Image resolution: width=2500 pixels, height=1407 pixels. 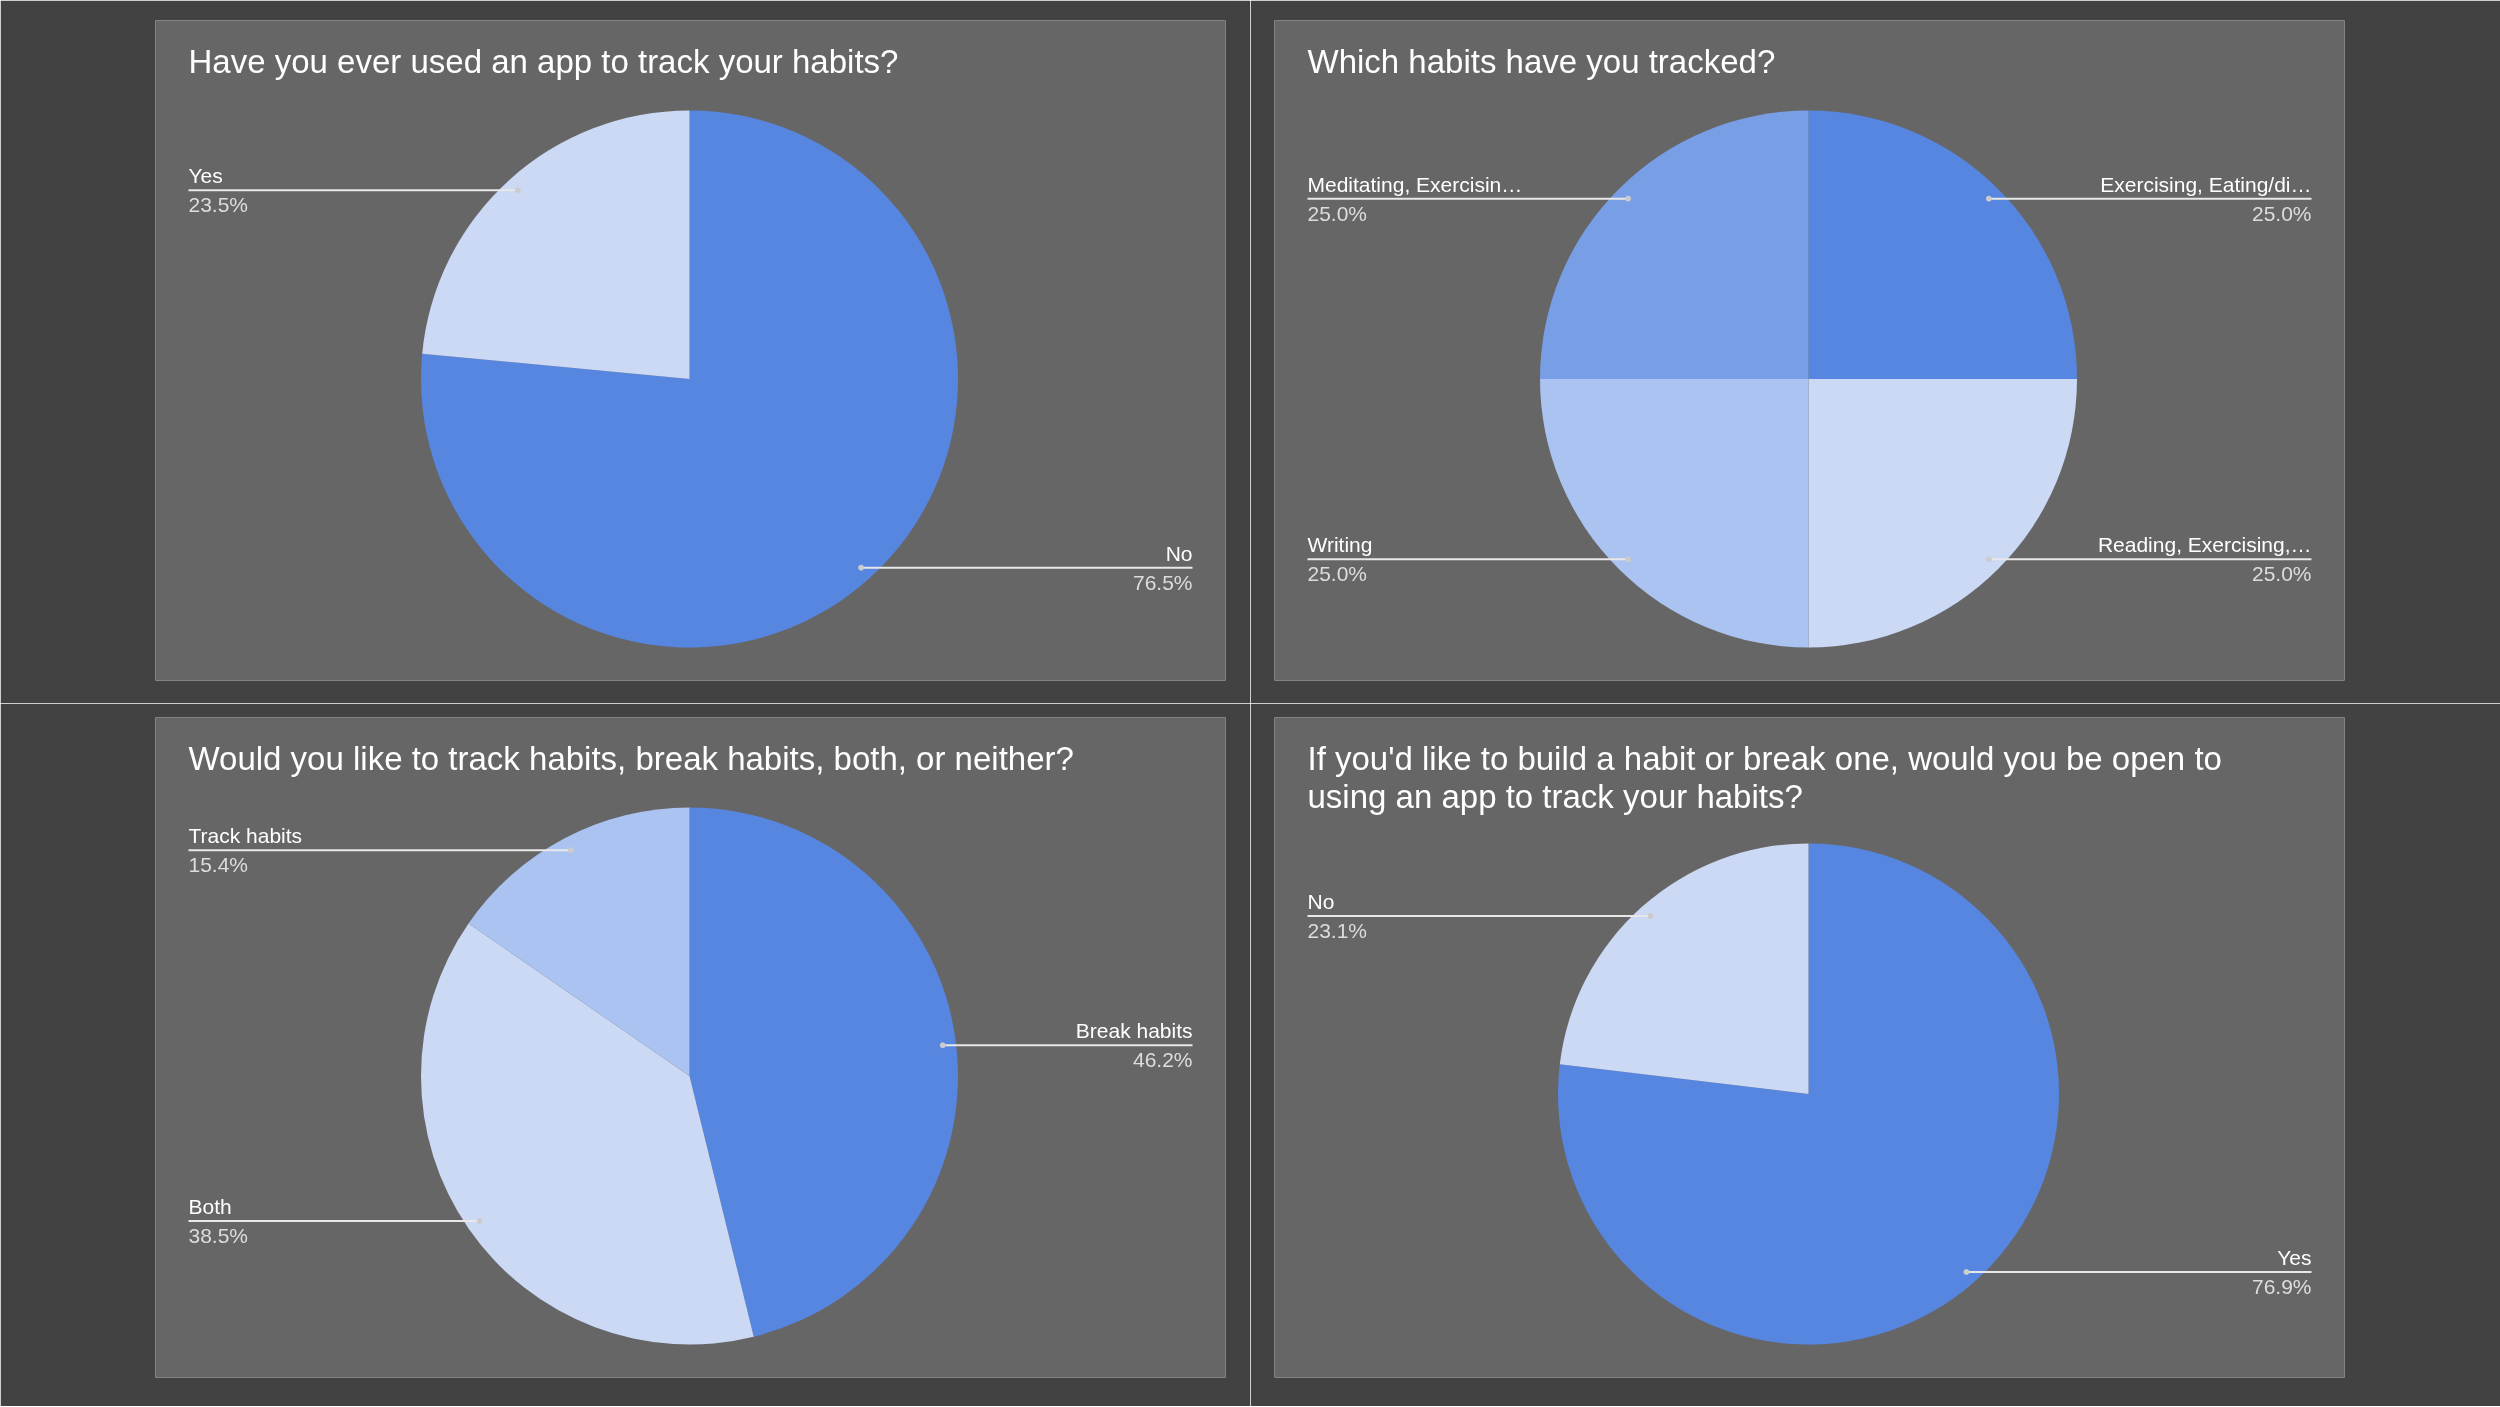 I want to click on chart-title: Would you like to track habits, break habits, both, or neither?, so click(x=631, y=758).